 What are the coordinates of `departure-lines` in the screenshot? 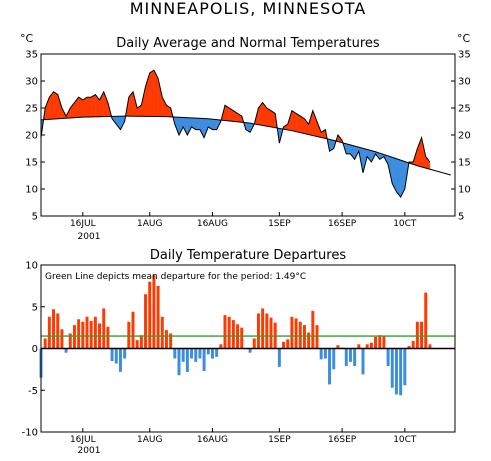 It's located at (248, 342).